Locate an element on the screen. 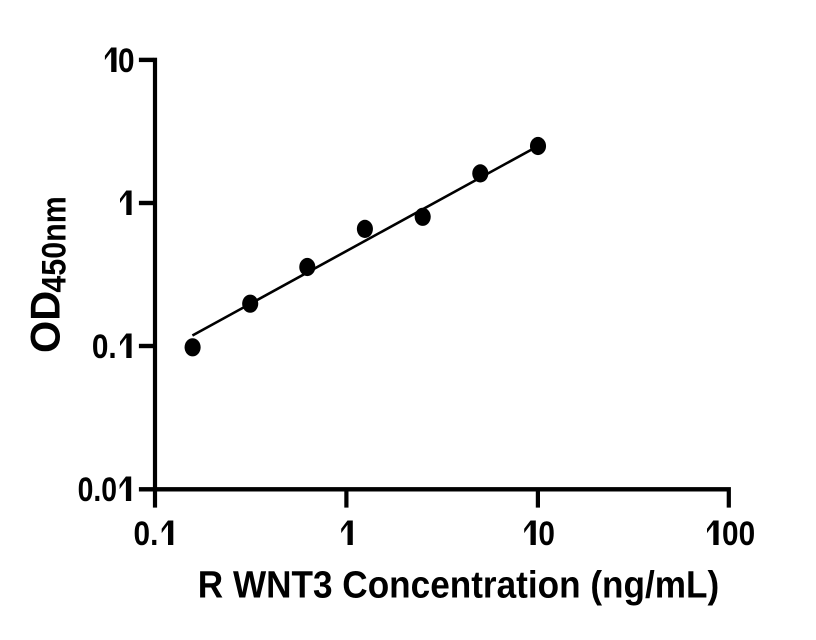  svg-text: 450nm is located at coordinates (54, 244).